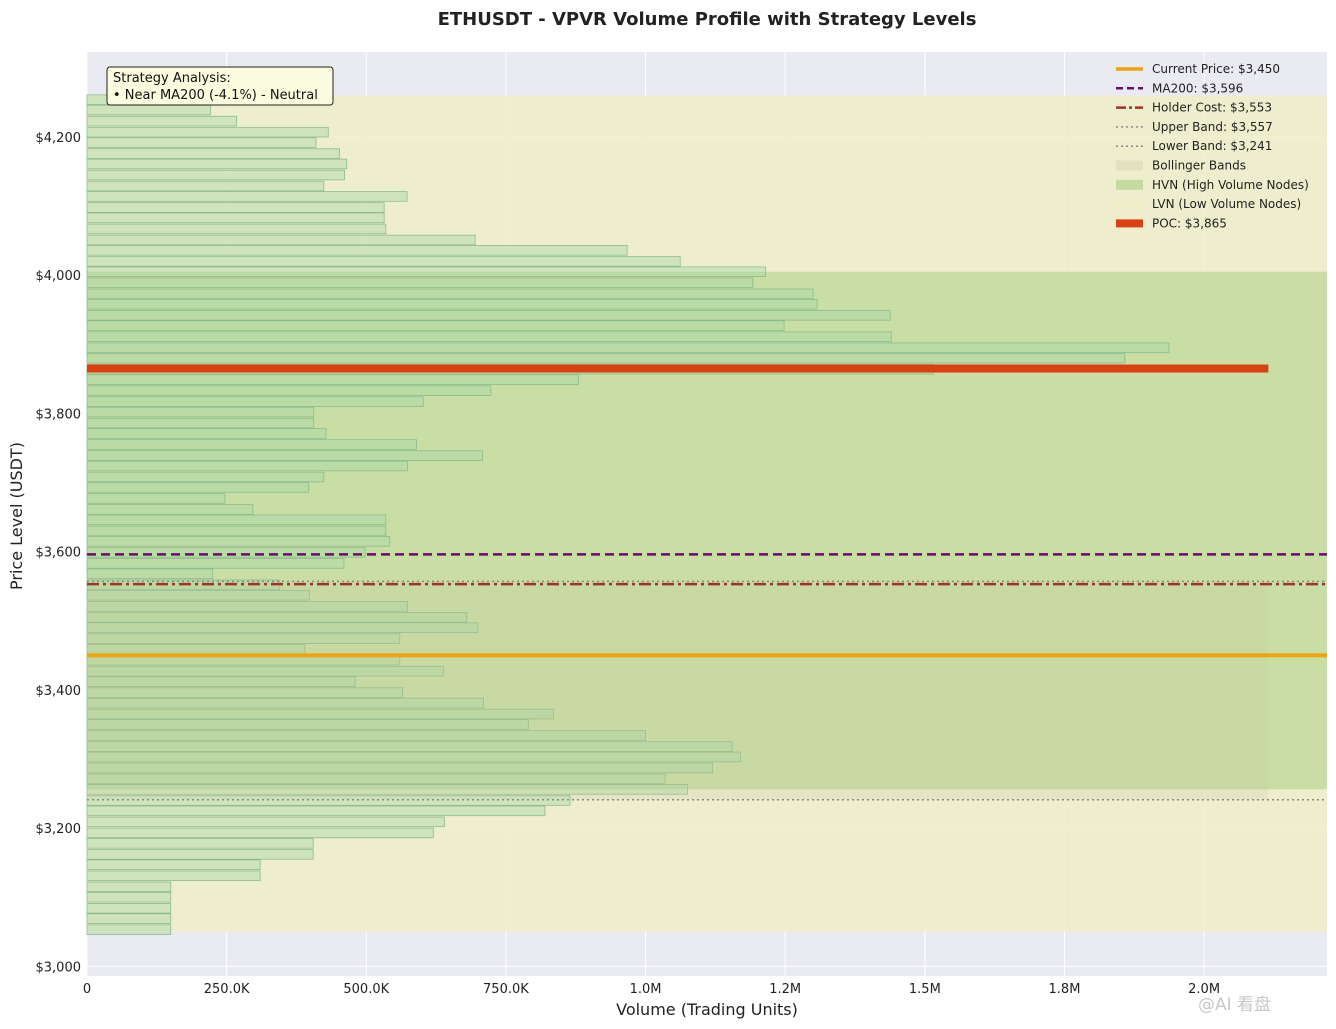  Describe the element at coordinates (59, 691) in the screenshot. I see `y-tick-label: $3,400` at that location.